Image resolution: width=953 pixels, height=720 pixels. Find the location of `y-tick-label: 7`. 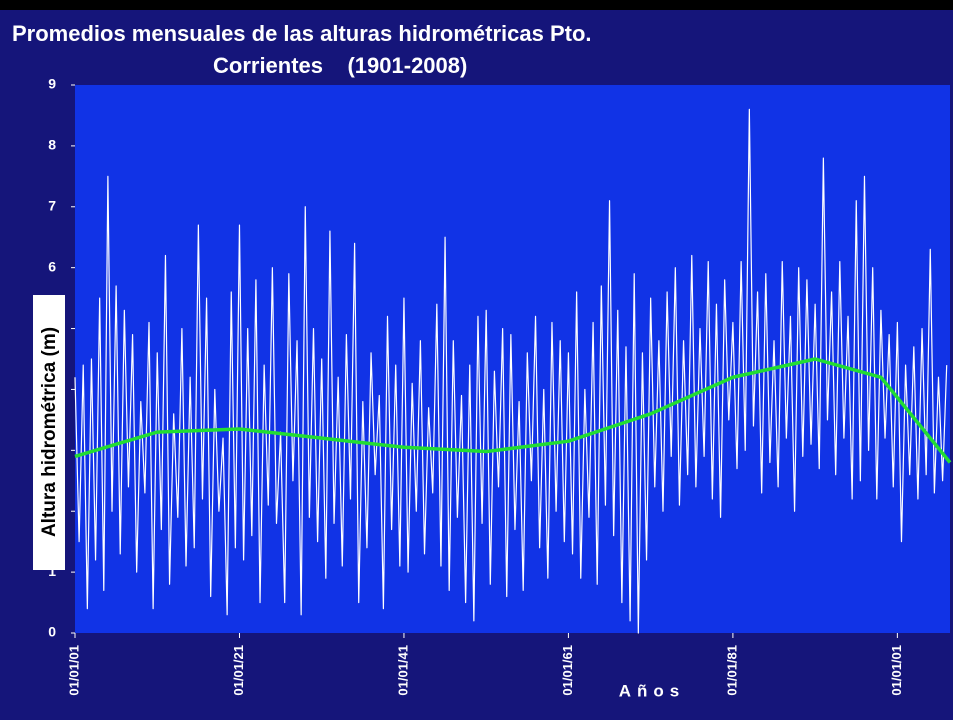

y-tick-label: 7 is located at coordinates (52, 205).